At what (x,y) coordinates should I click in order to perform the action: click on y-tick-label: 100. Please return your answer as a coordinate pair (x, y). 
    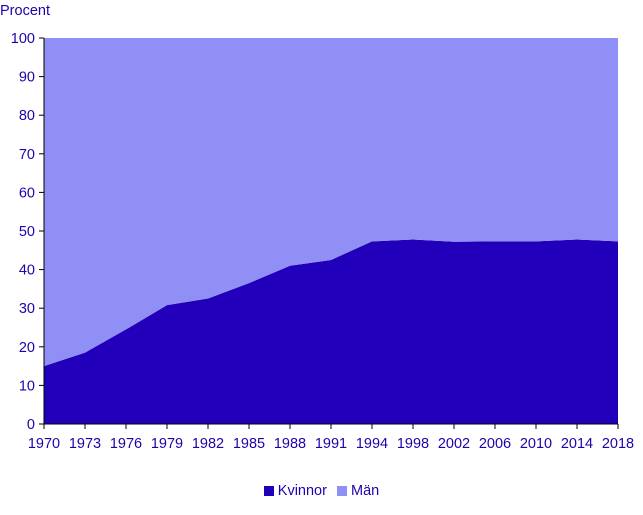
    Looking at the image, I should click on (23, 39).